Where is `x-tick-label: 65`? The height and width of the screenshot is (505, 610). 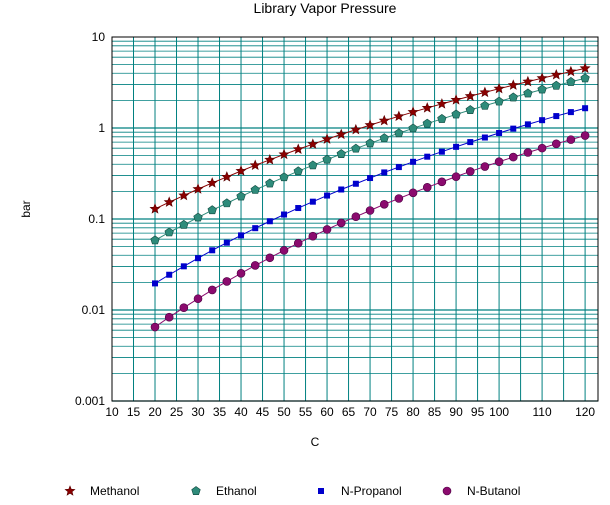
x-tick-label: 65 is located at coordinates (349, 412).